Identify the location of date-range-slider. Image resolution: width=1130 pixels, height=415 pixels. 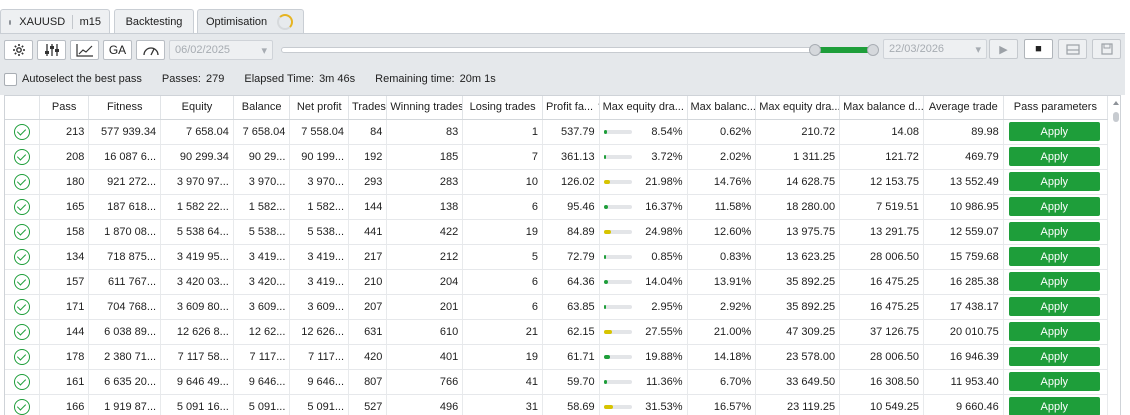
(580, 50).